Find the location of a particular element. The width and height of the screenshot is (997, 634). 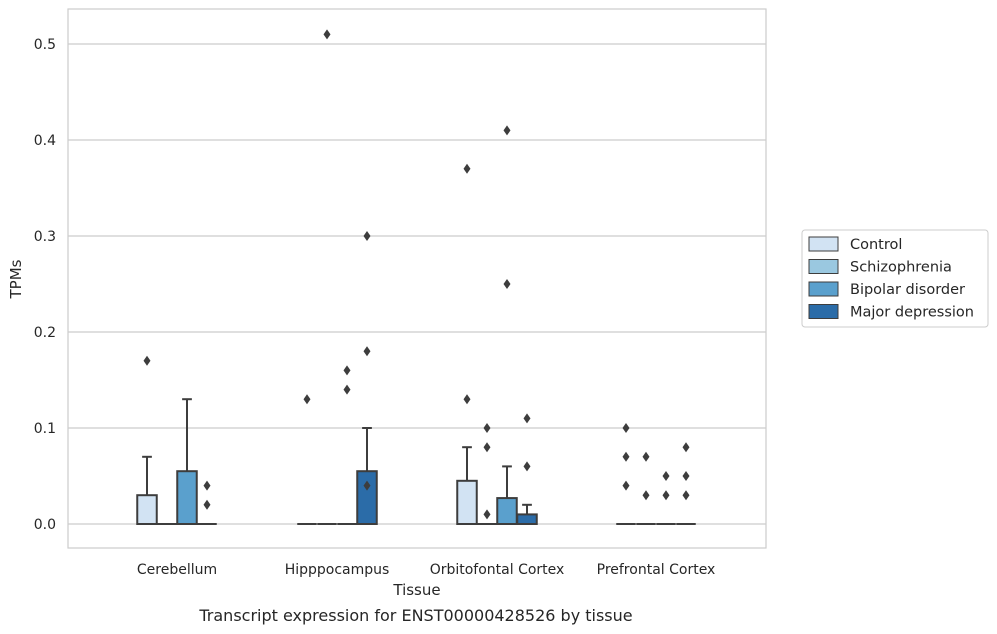

y-tick-labels: 0.0 0.1 0.2 0.3 0.4 0.5 is located at coordinates (45, 285).